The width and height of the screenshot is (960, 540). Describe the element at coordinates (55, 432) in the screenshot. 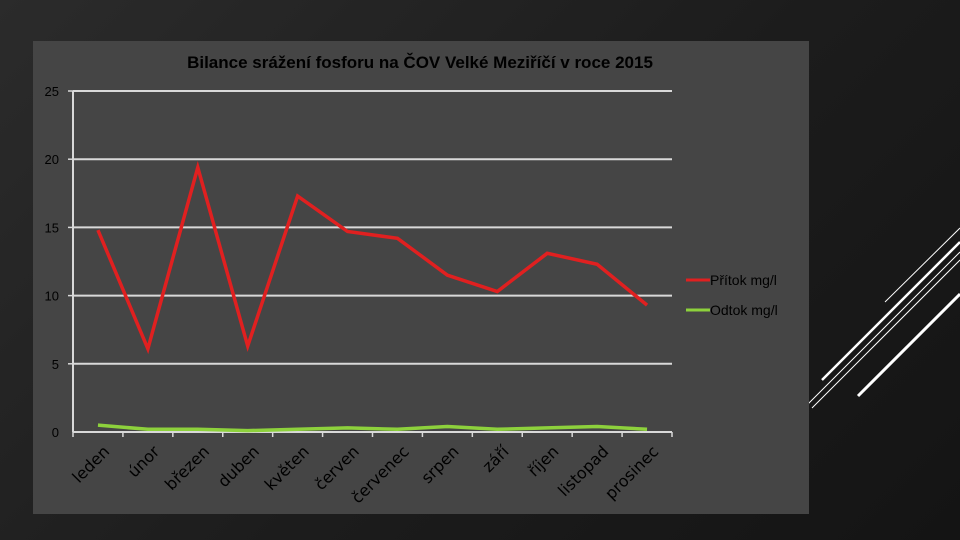

I see `y-tick-label: 0` at that location.